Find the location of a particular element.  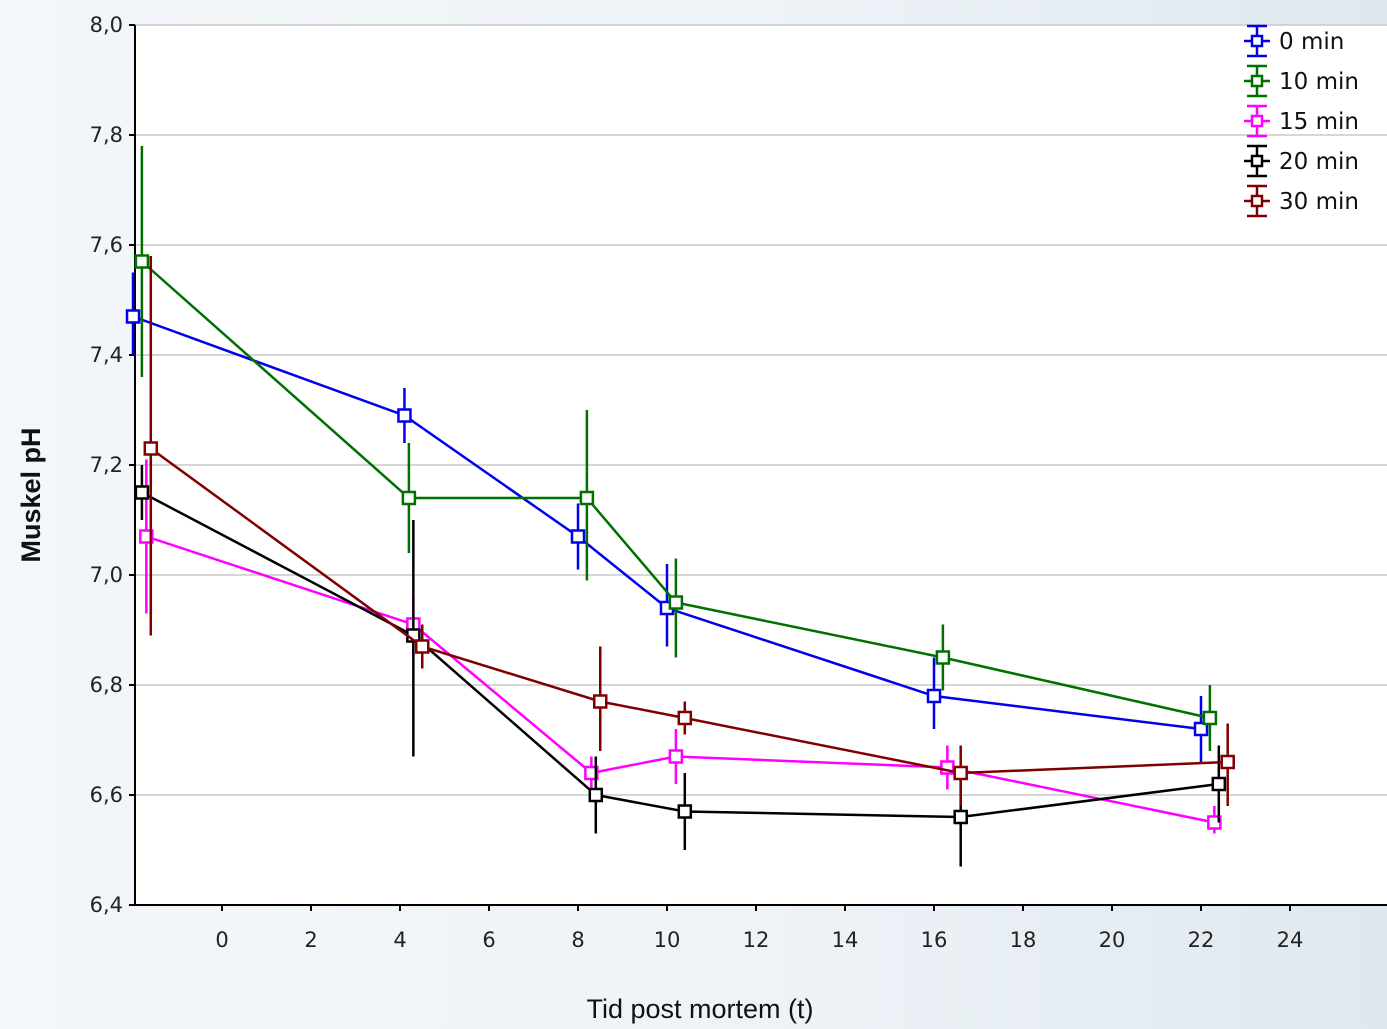

y-tick-labels: 6,4 6,6 6,8 7,0 7,2 7,4 7,6 7,8 8,0 is located at coordinates (112, 465).